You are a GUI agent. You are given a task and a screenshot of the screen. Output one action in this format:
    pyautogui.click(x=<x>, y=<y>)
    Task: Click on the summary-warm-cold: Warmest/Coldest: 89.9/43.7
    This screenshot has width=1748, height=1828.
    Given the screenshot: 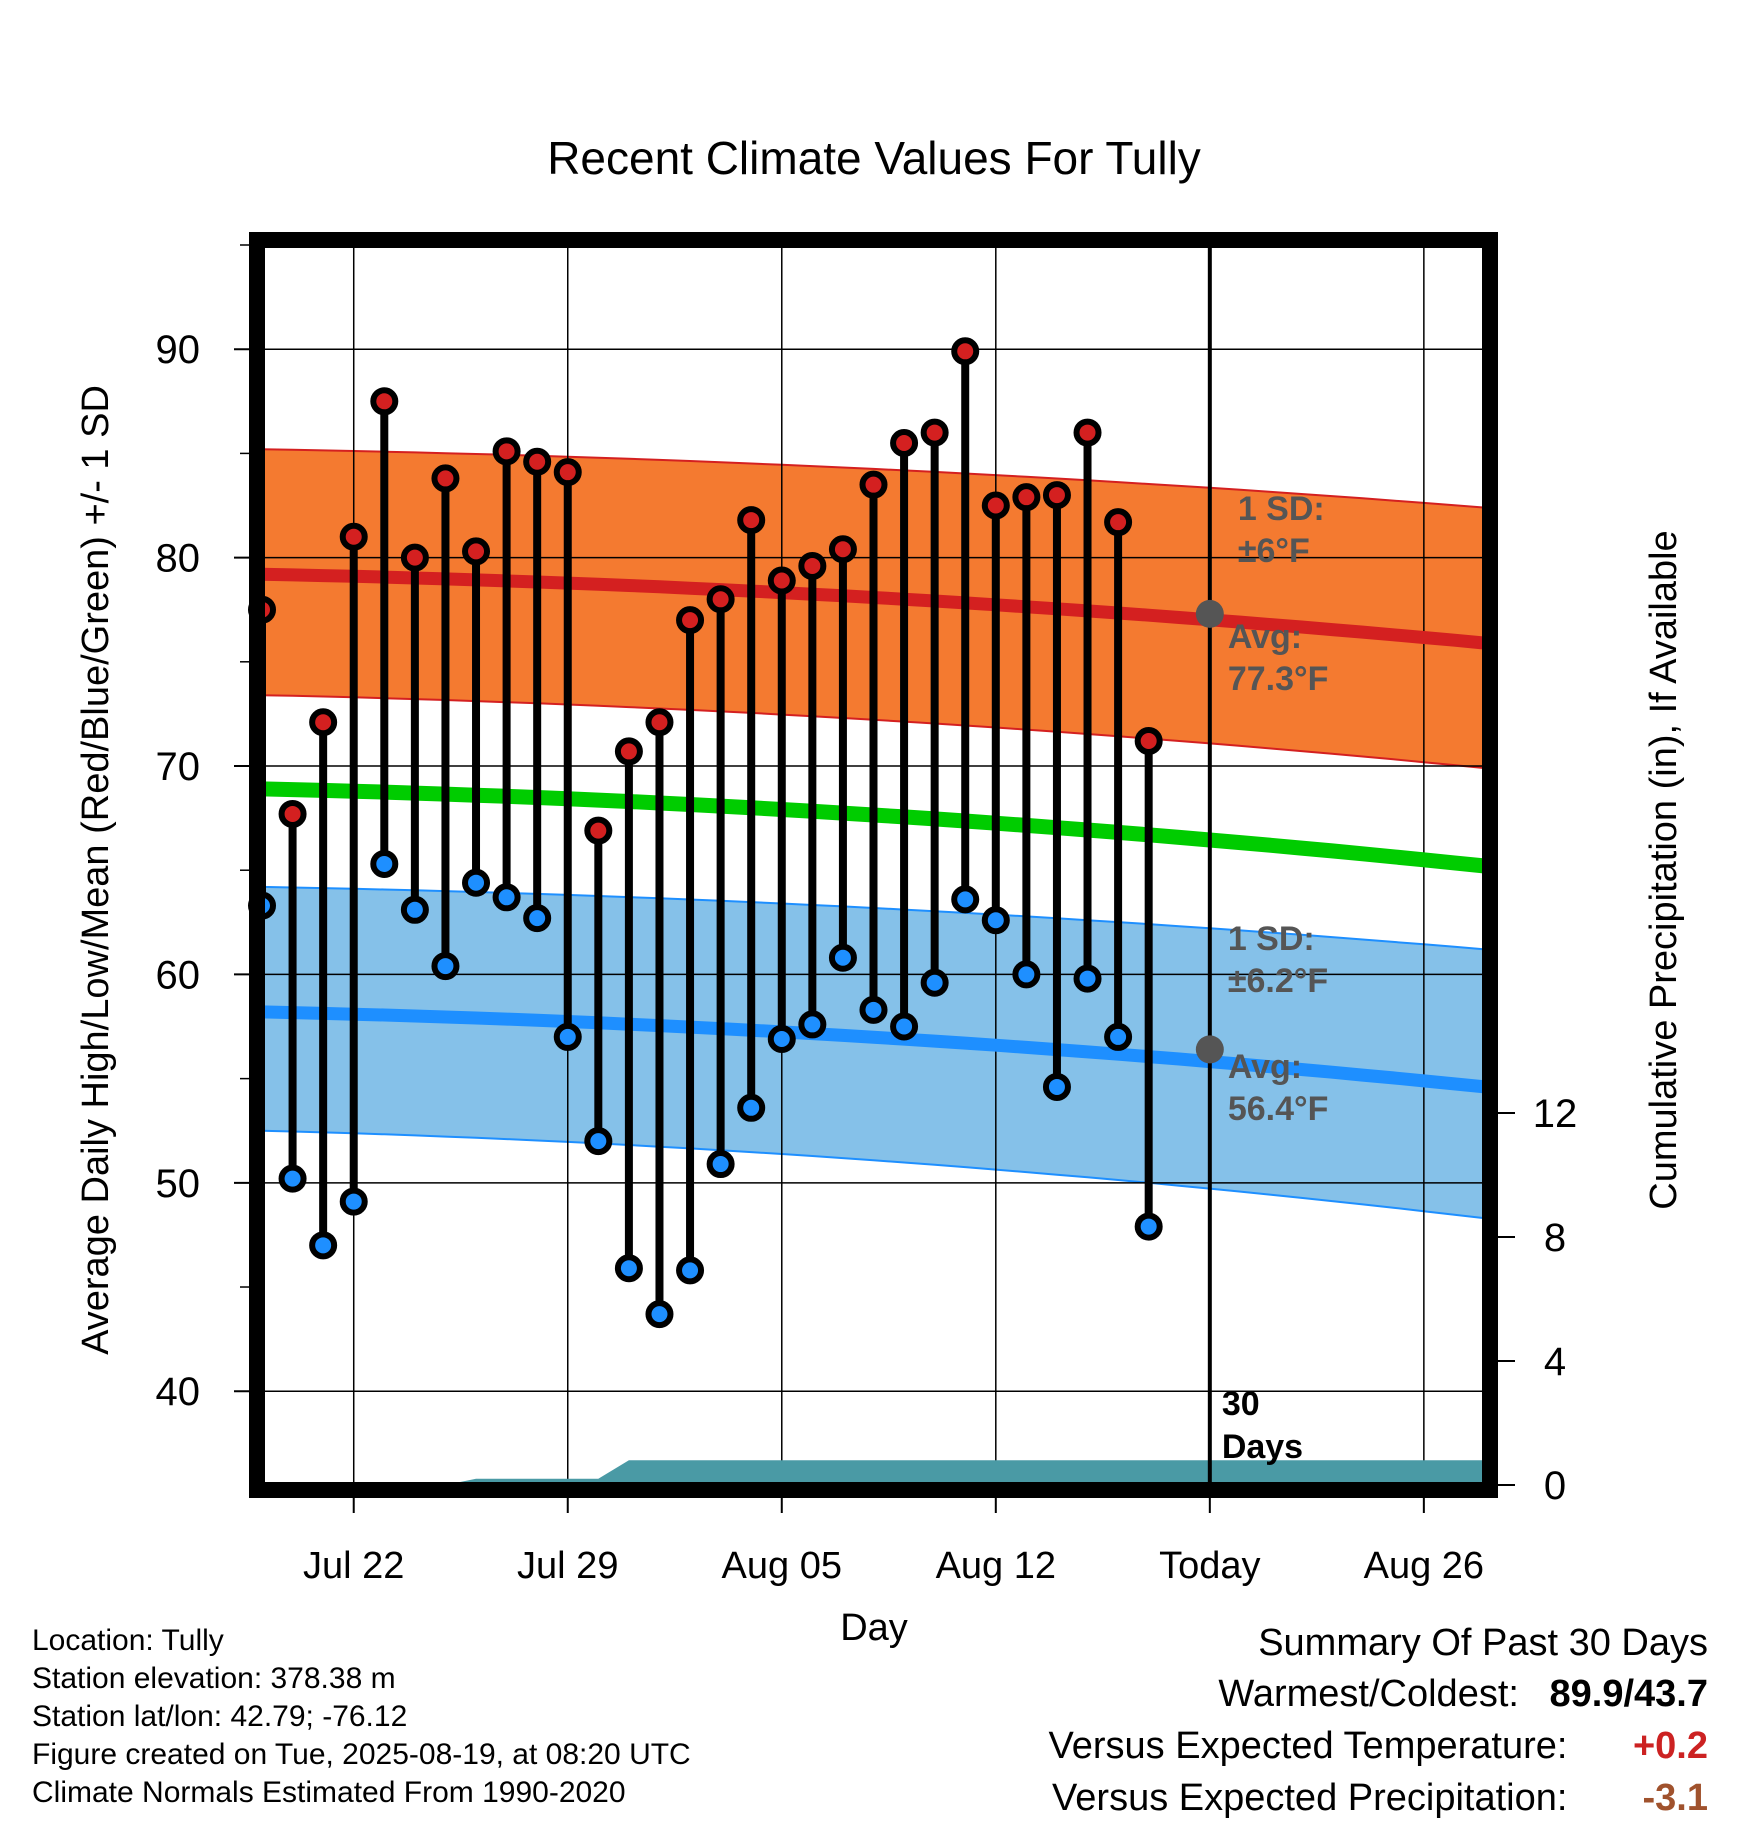 What is the action you would take?
    pyautogui.click(x=1378, y=1694)
    